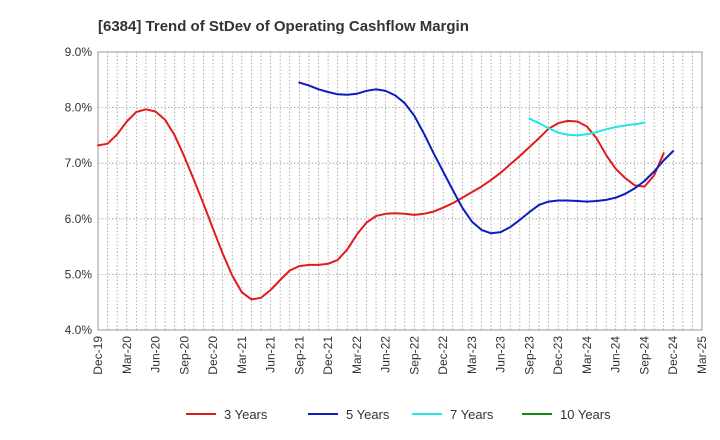 Image resolution: width=720 pixels, height=440 pixels. What do you see at coordinates (501, 354) in the screenshot?
I see `x-tick-label: Jun-23` at bounding box center [501, 354].